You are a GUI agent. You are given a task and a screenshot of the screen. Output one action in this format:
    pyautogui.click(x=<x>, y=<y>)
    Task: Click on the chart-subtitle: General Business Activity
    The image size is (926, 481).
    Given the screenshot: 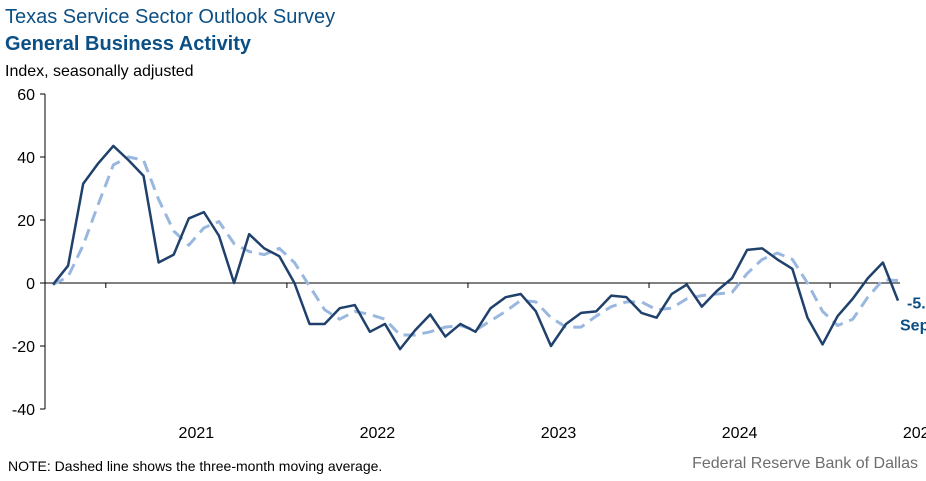 What is the action you would take?
    pyautogui.click(x=128, y=44)
    